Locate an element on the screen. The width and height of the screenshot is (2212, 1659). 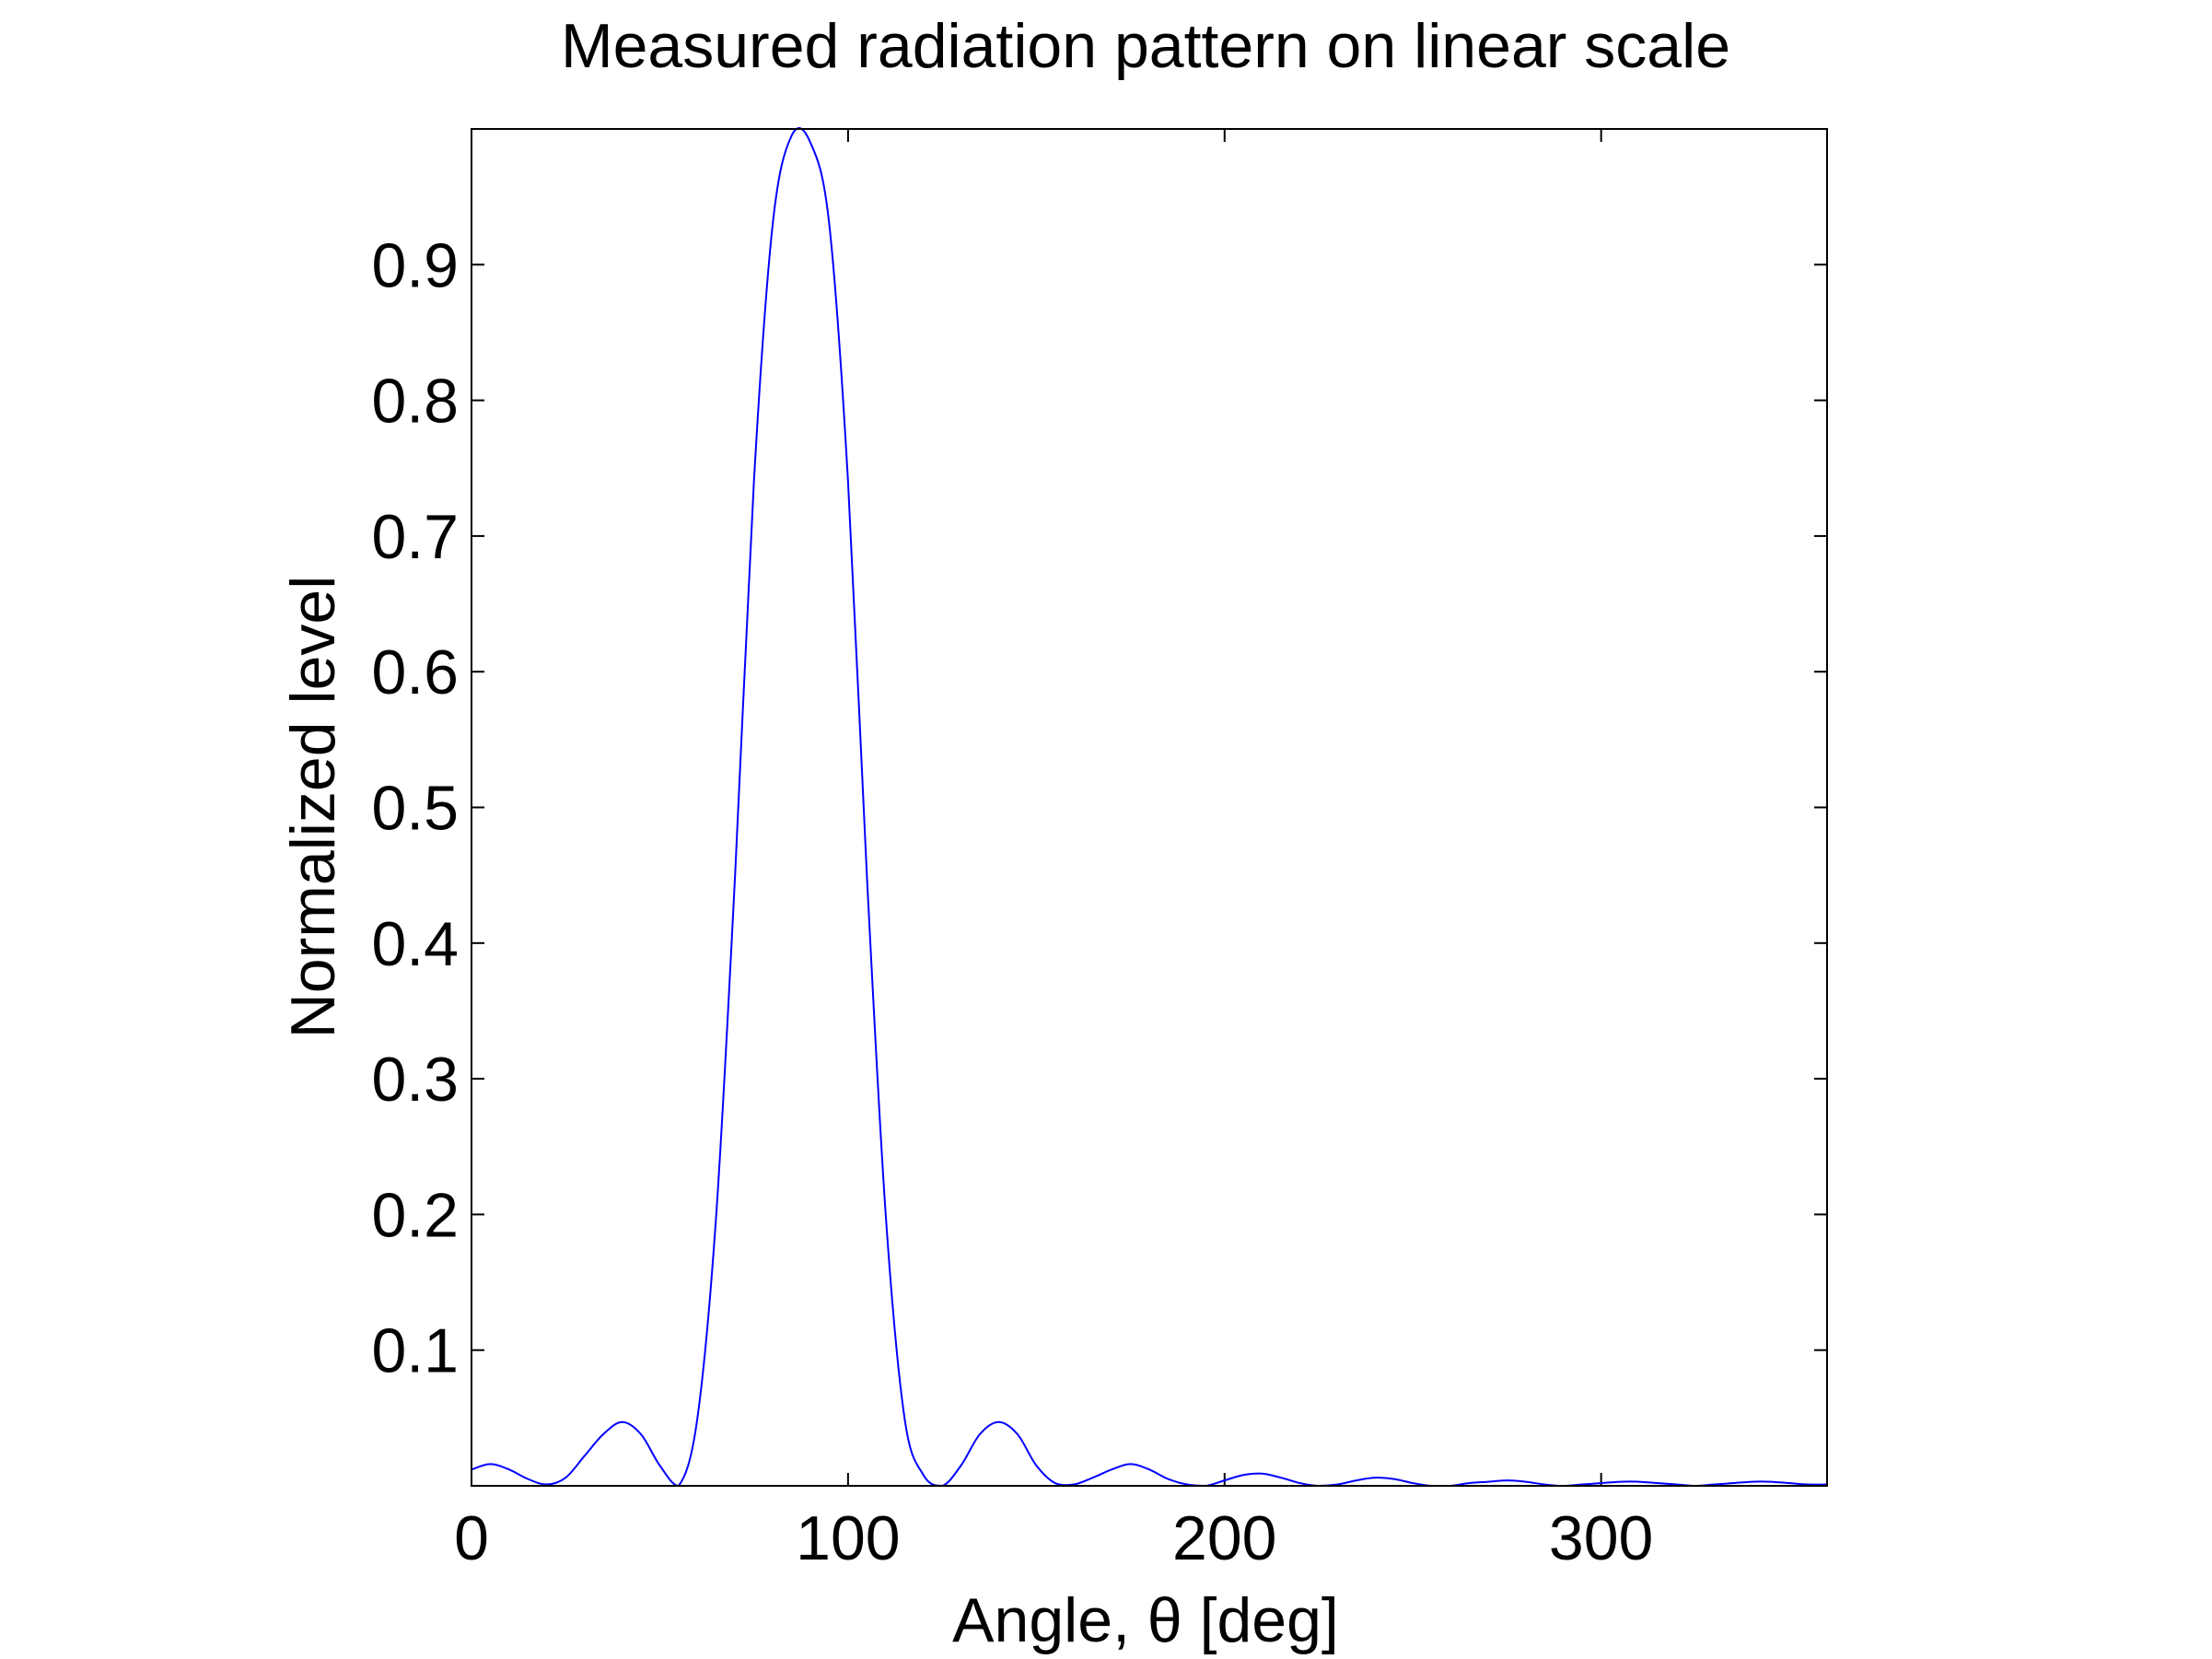
y-tick-label: 0.3 is located at coordinates (415, 1080).